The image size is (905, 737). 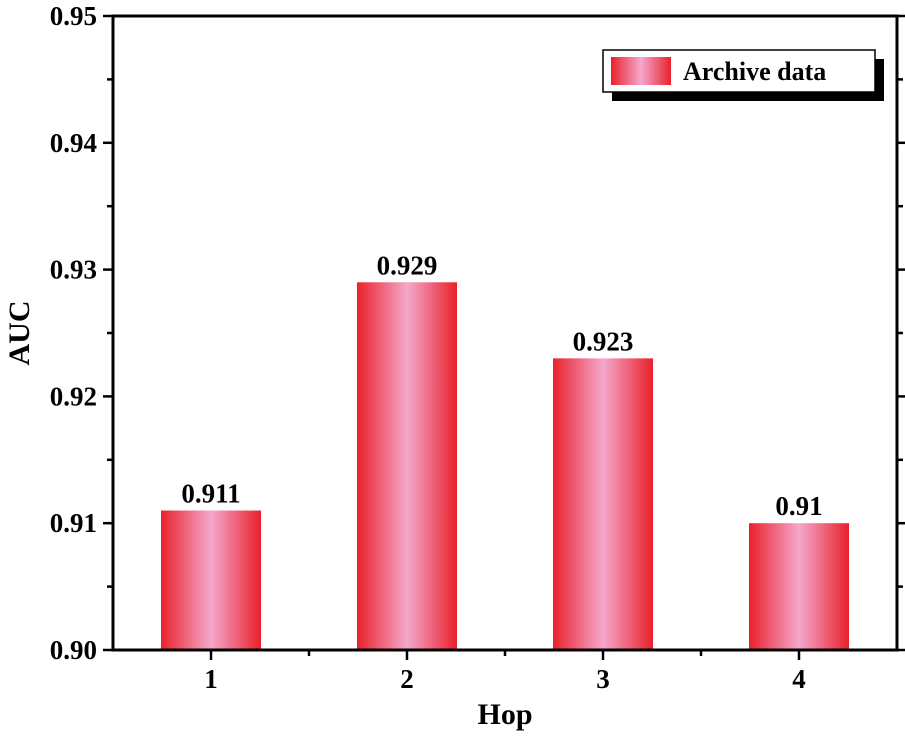 What do you see at coordinates (407, 265) in the screenshot?
I see `data-label-hop-2: 0.929` at bounding box center [407, 265].